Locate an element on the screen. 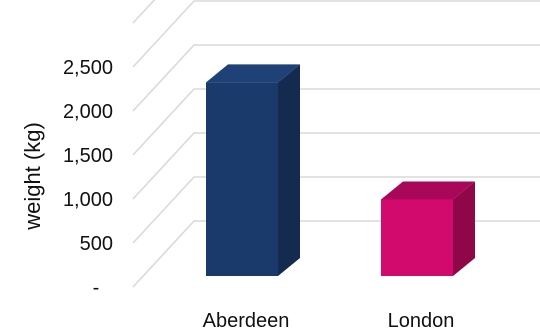 This screenshot has height=334, width=540. y-tick-label: 2,000 is located at coordinates (88, 112).